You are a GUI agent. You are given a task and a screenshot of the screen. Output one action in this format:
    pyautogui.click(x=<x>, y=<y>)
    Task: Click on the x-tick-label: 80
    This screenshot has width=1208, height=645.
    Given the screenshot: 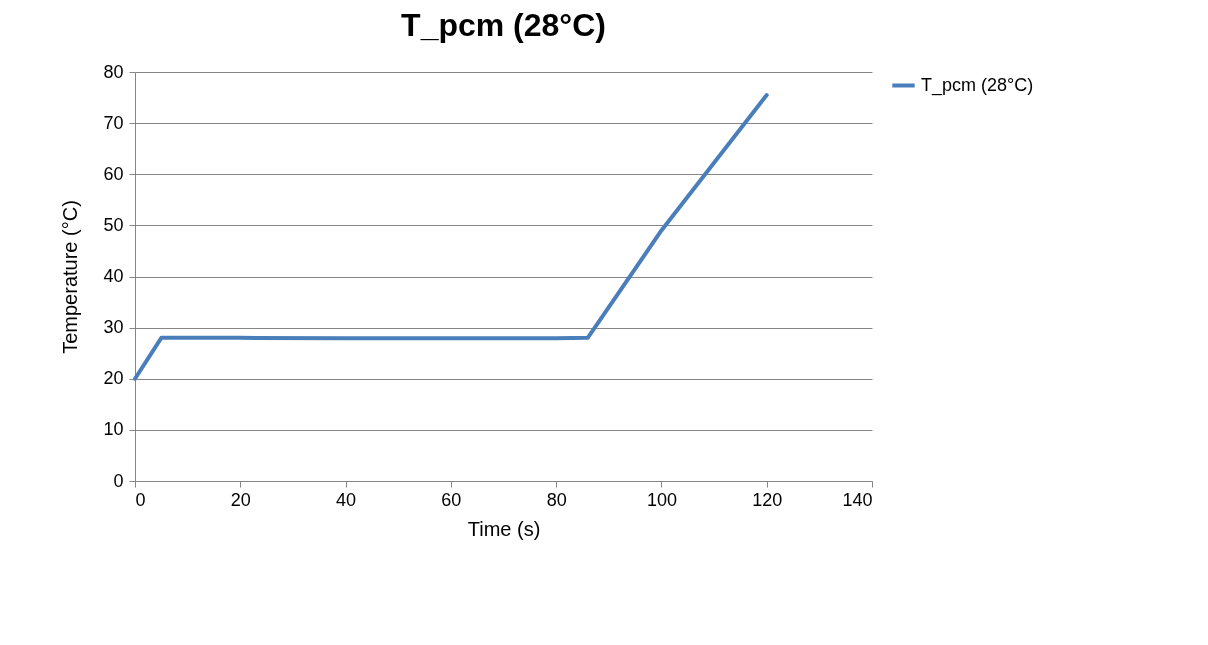 What is the action you would take?
    pyautogui.click(x=556, y=499)
    